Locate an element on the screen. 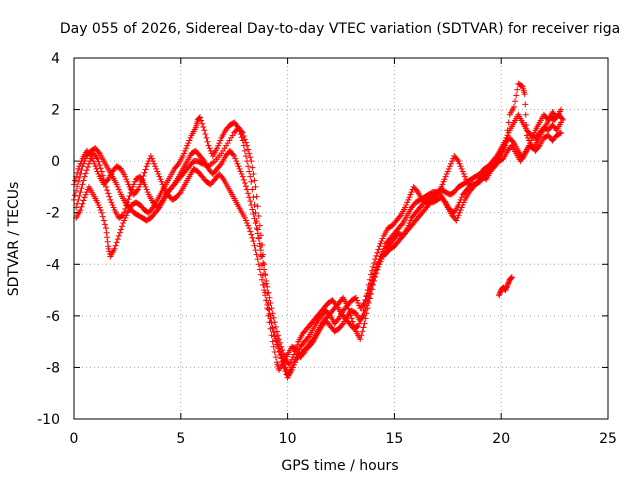 The height and width of the screenshot is (480, 640). y-tick-label: 0 is located at coordinates (55, 162).